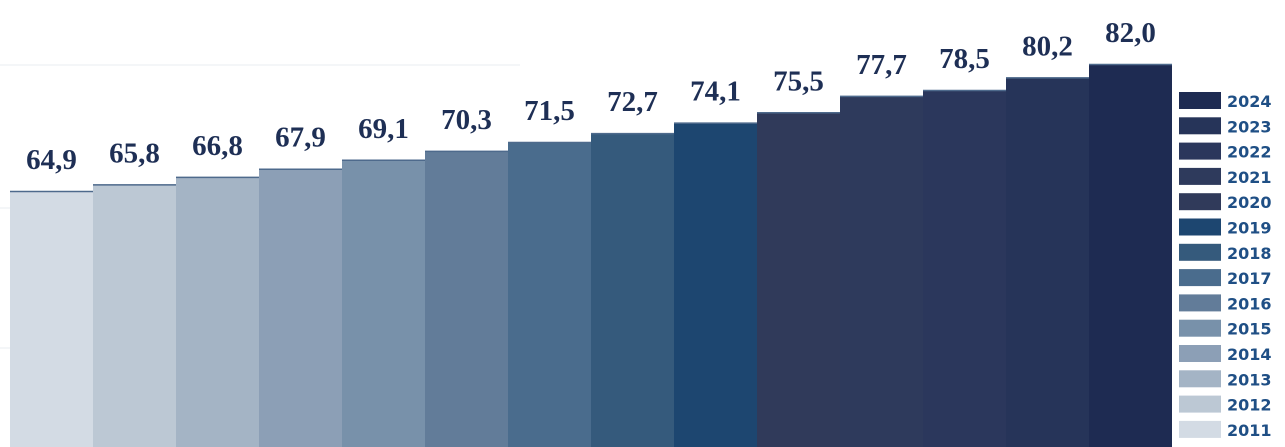 This screenshot has height=447, width=1285. Describe the element at coordinates (1249, 354) in the screenshot. I see `legend-label-2014: 2014` at that location.